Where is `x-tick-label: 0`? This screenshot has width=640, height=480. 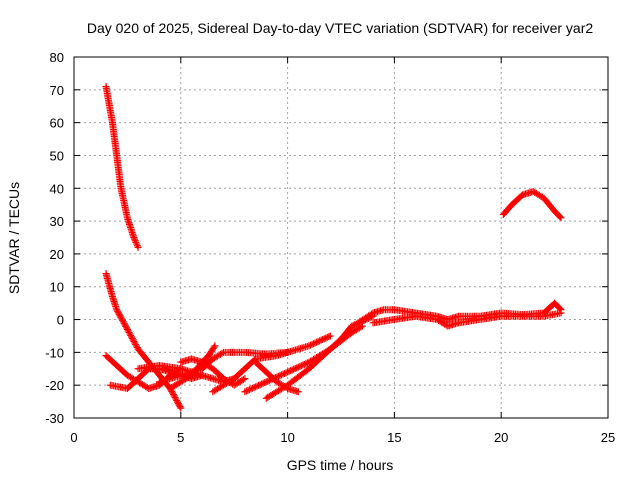 x-tick-label: 0 is located at coordinates (73, 437).